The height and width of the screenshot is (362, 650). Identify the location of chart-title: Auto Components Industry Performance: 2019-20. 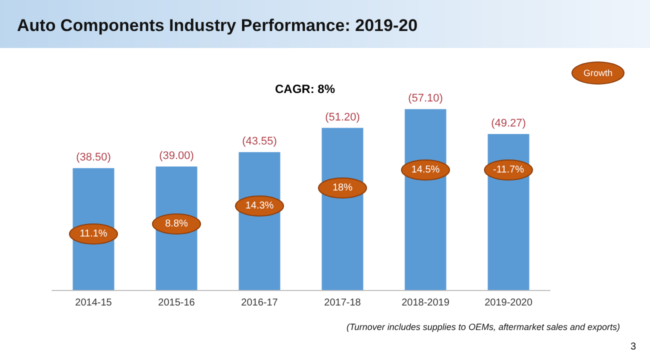
(217, 25).